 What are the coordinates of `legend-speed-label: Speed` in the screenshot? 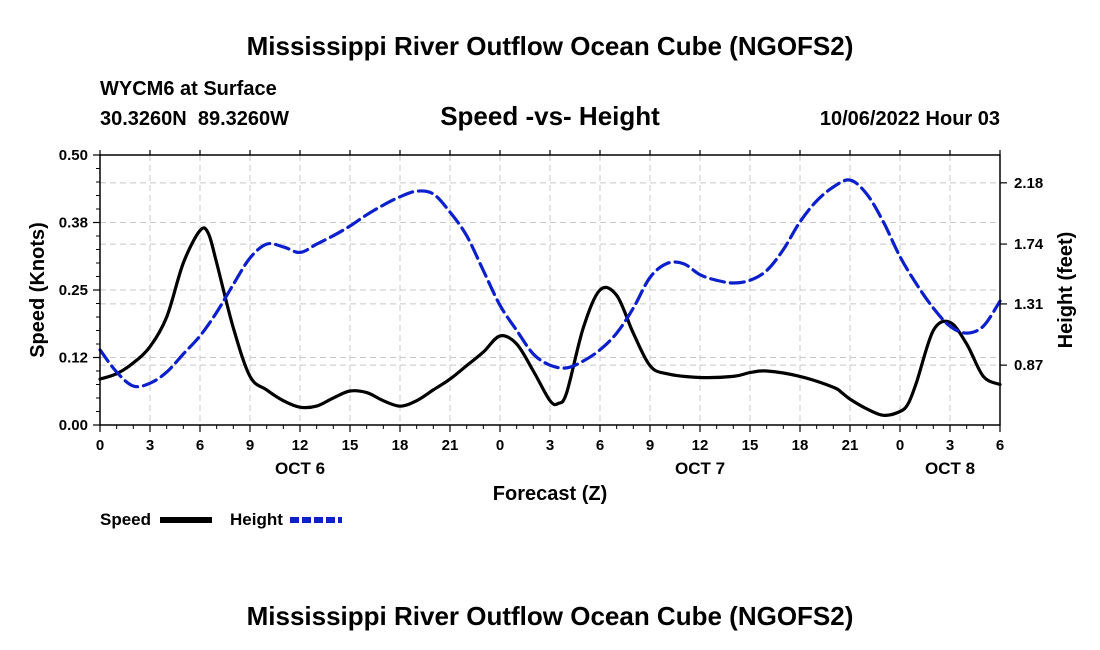 It's located at (125, 519).